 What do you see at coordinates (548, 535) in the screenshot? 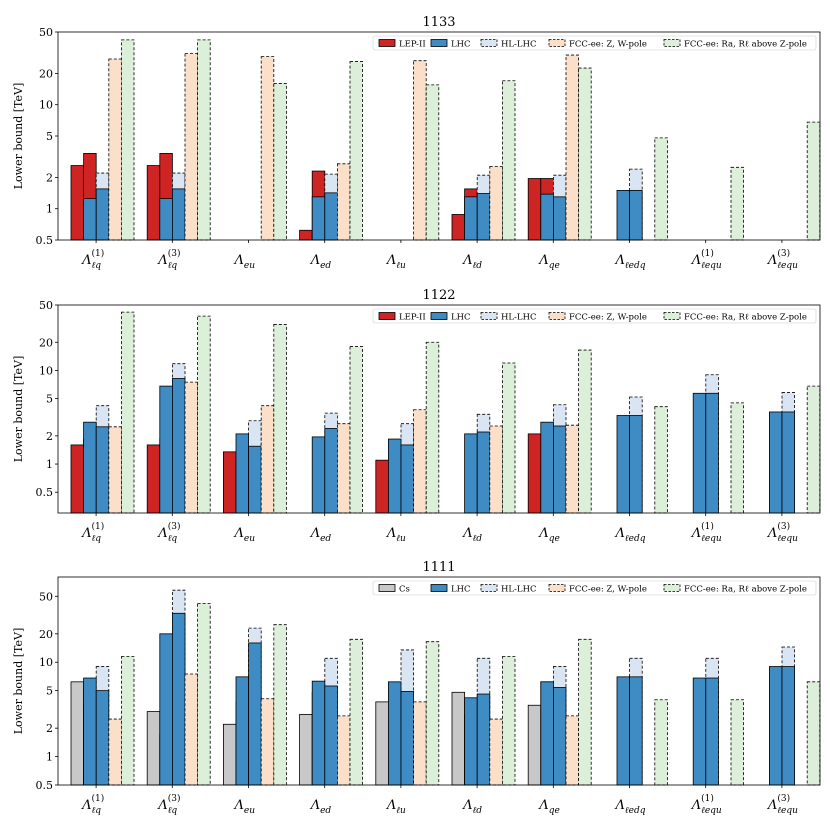
I see `x-tick-label: Λqe` at bounding box center [548, 535].